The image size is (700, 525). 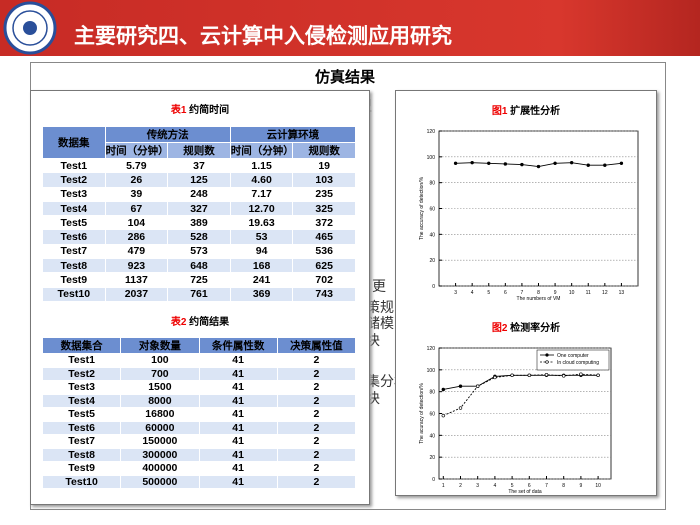 I want to click on caption: 图2 检测率分析, so click(x=526, y=326).